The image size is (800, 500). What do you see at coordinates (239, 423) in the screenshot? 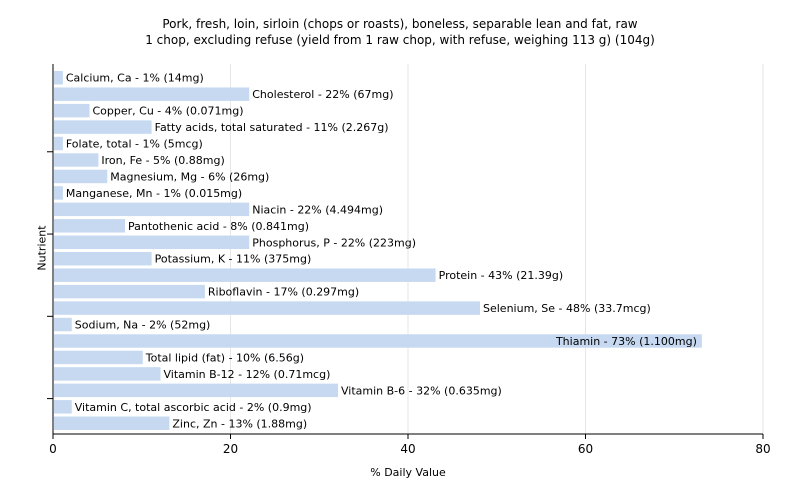
I see `bar-label: Zinc, Zn - 13% (1.88mg)` at bounding box center [239, 423].